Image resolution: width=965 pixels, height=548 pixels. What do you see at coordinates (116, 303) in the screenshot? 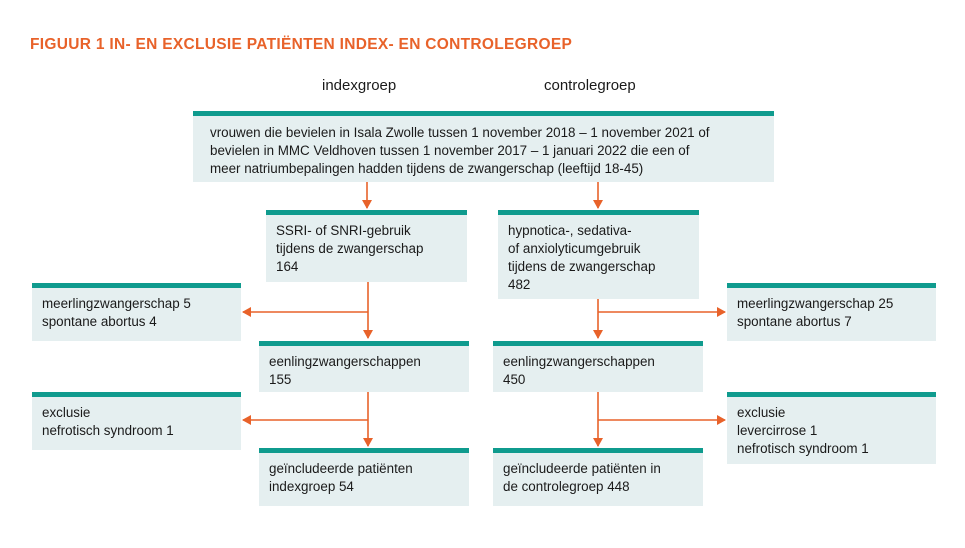
I see `box-line: meerlingzwangerschap 5` at bounding box center [116, 303].